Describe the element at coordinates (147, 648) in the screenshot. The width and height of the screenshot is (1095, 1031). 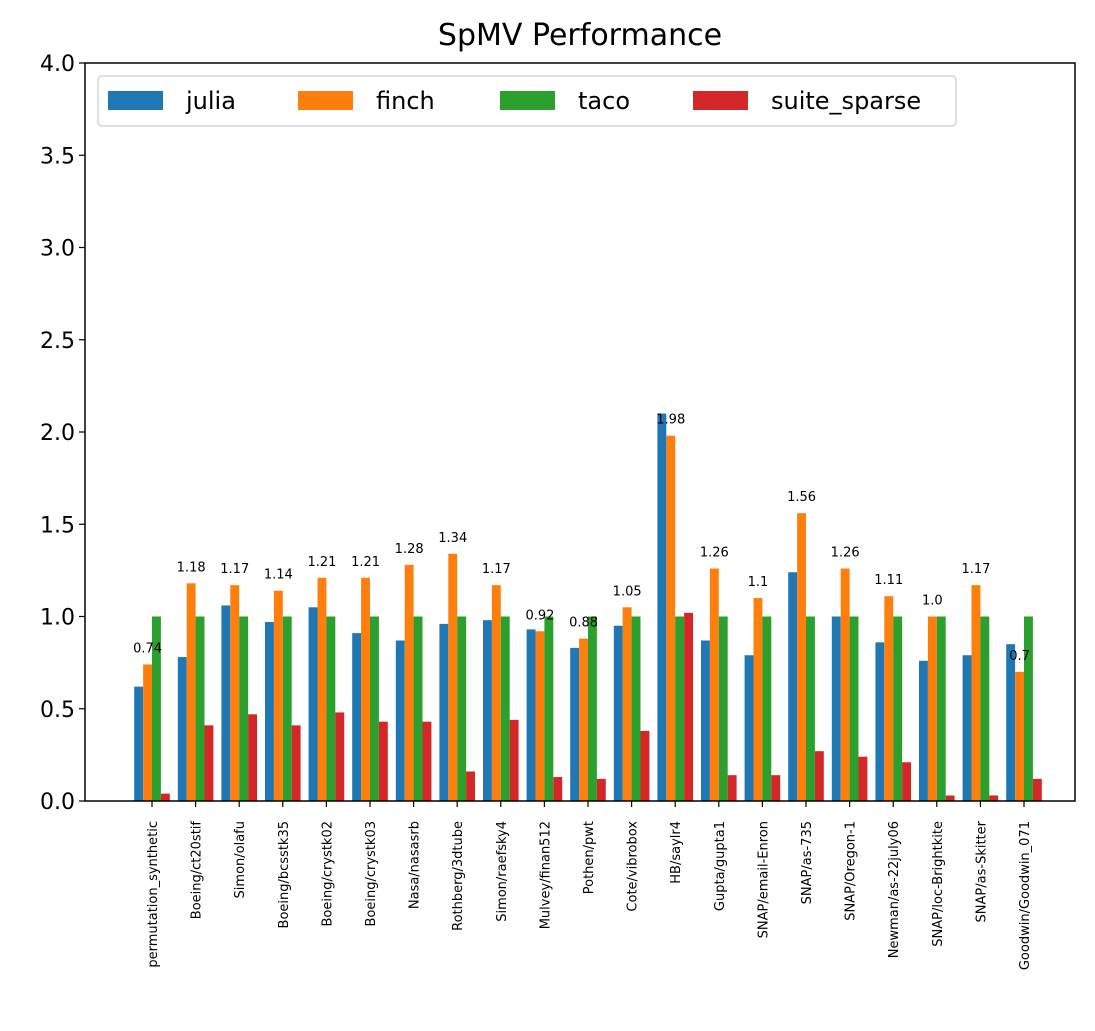
I see `data-label: 0.74` at that location.